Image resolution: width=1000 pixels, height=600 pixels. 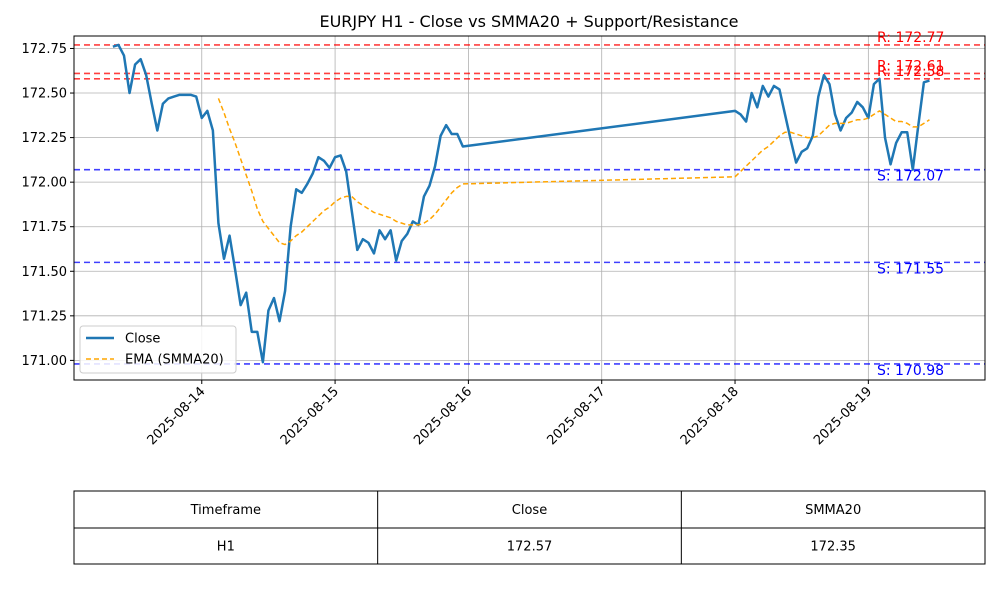 What do you see at coordinates (577, 416) in the screenshot?
I see `x-tick-label: 2025-08-17` at bounding box center [577, 416].